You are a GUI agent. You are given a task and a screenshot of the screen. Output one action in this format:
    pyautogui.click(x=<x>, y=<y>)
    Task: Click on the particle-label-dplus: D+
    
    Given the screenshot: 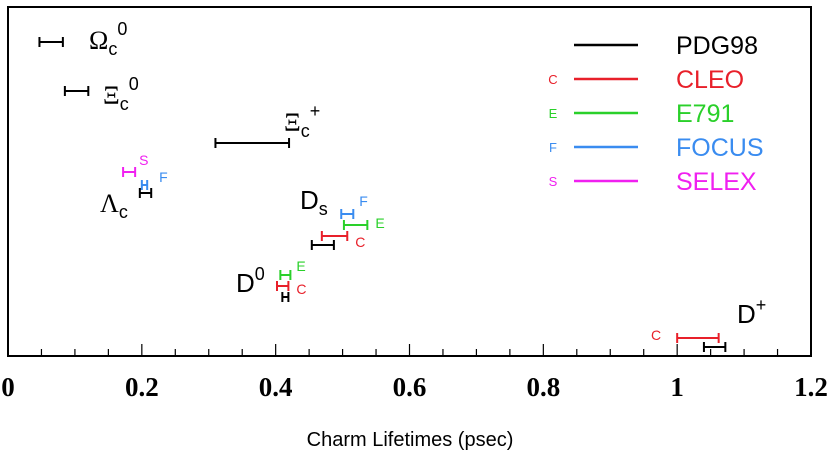 What is the action you would take?
    pyautogui.click(x=751, y=312)
    